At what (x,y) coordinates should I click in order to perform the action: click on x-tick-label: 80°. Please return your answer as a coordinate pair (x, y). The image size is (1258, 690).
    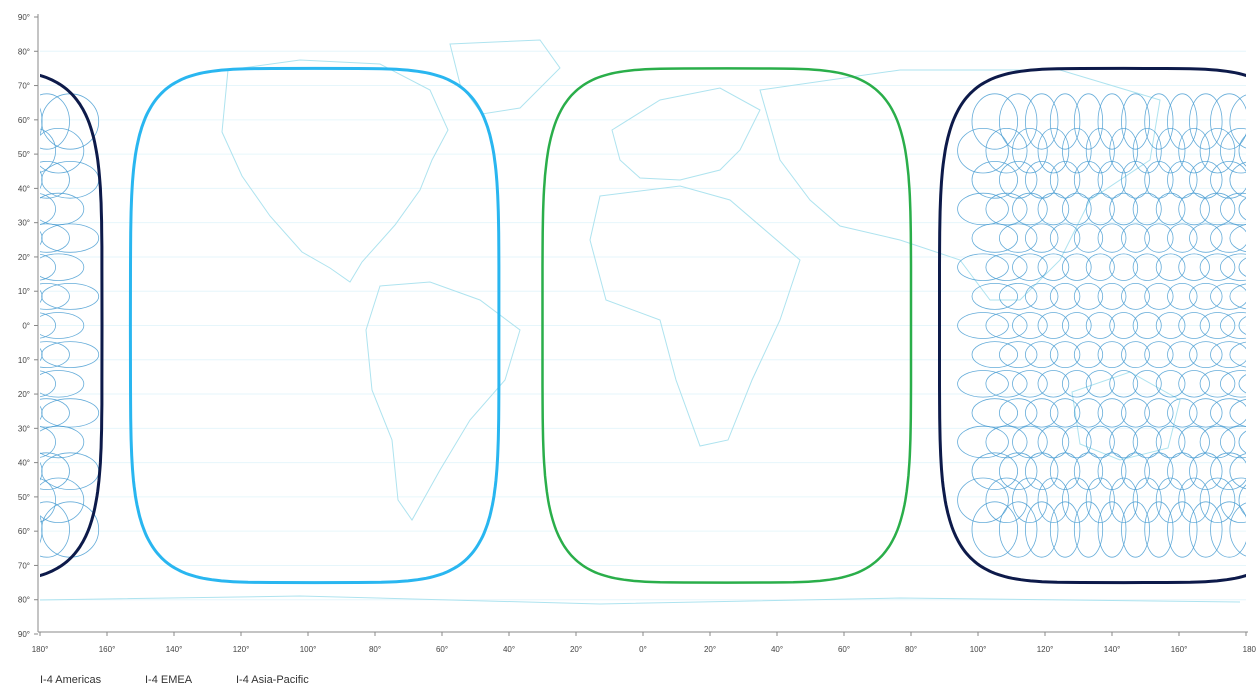
    Looking at the image, I should click on (375, 649).